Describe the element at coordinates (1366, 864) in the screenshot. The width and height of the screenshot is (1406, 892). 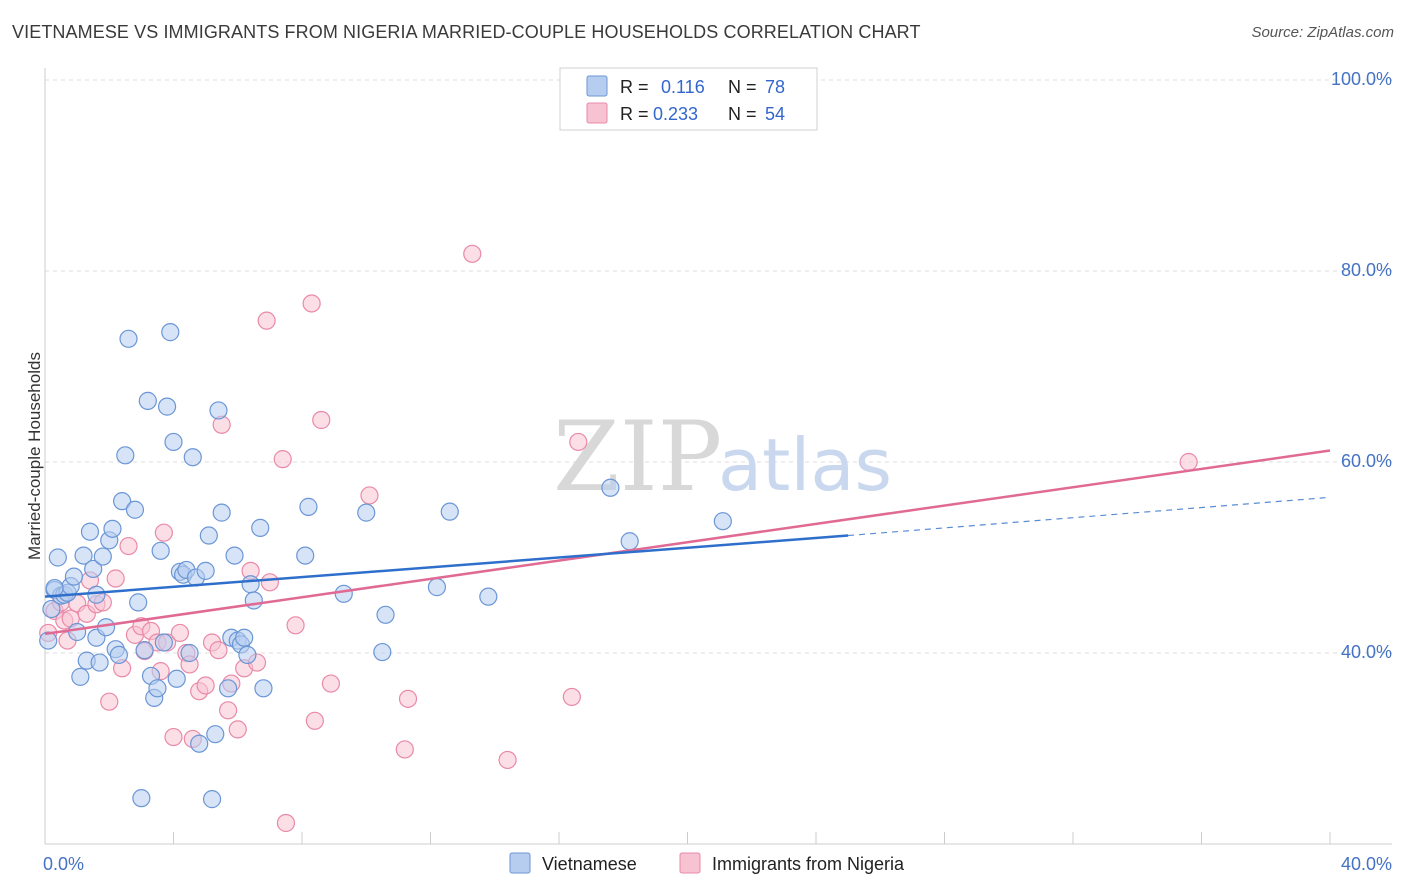
I see `x-tick-label-max: 40.0%` at that location.